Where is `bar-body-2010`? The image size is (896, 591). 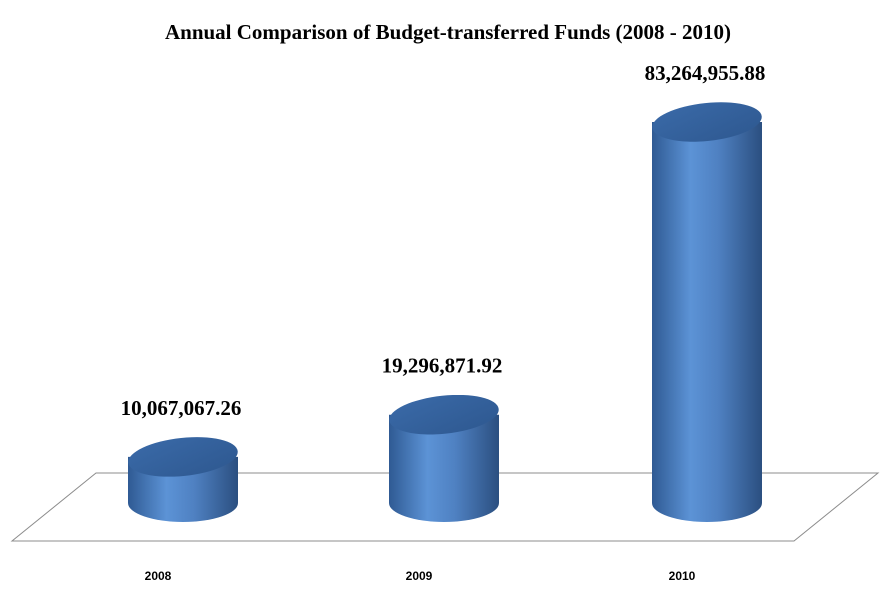 bar-body-2010 is located at coordinates (707, 322).